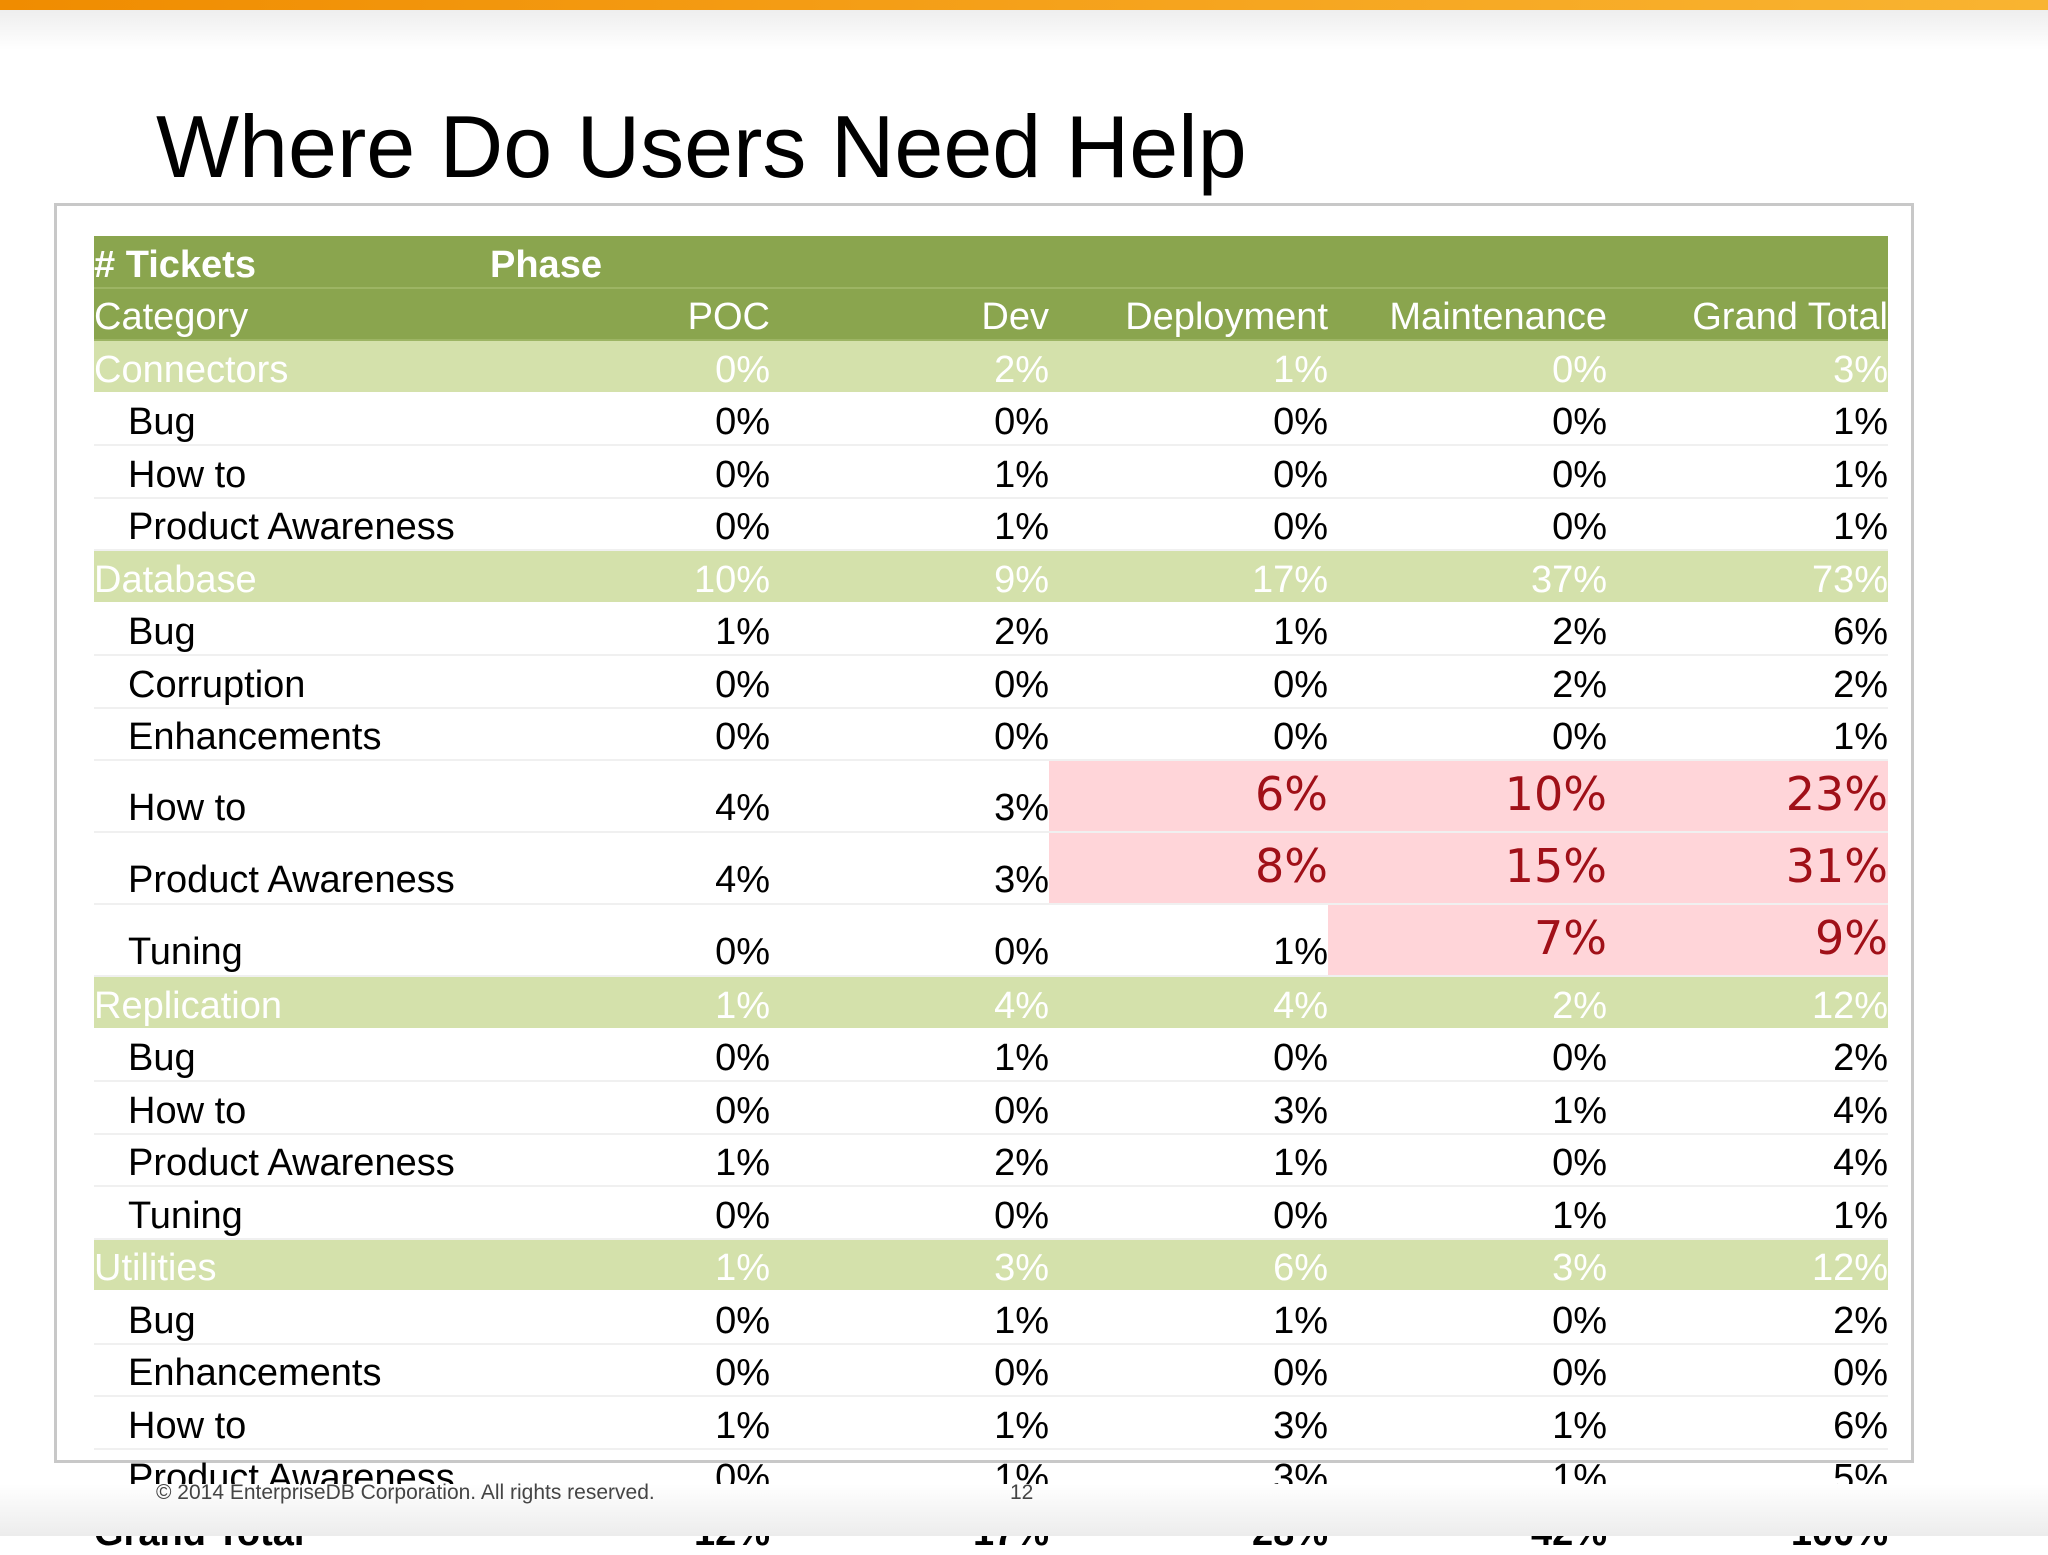  What do you see at coordinates (1467, 868) in the screenshot?
I see `highlighted-value-cell: 15%` at bounding box center [1467, 868].